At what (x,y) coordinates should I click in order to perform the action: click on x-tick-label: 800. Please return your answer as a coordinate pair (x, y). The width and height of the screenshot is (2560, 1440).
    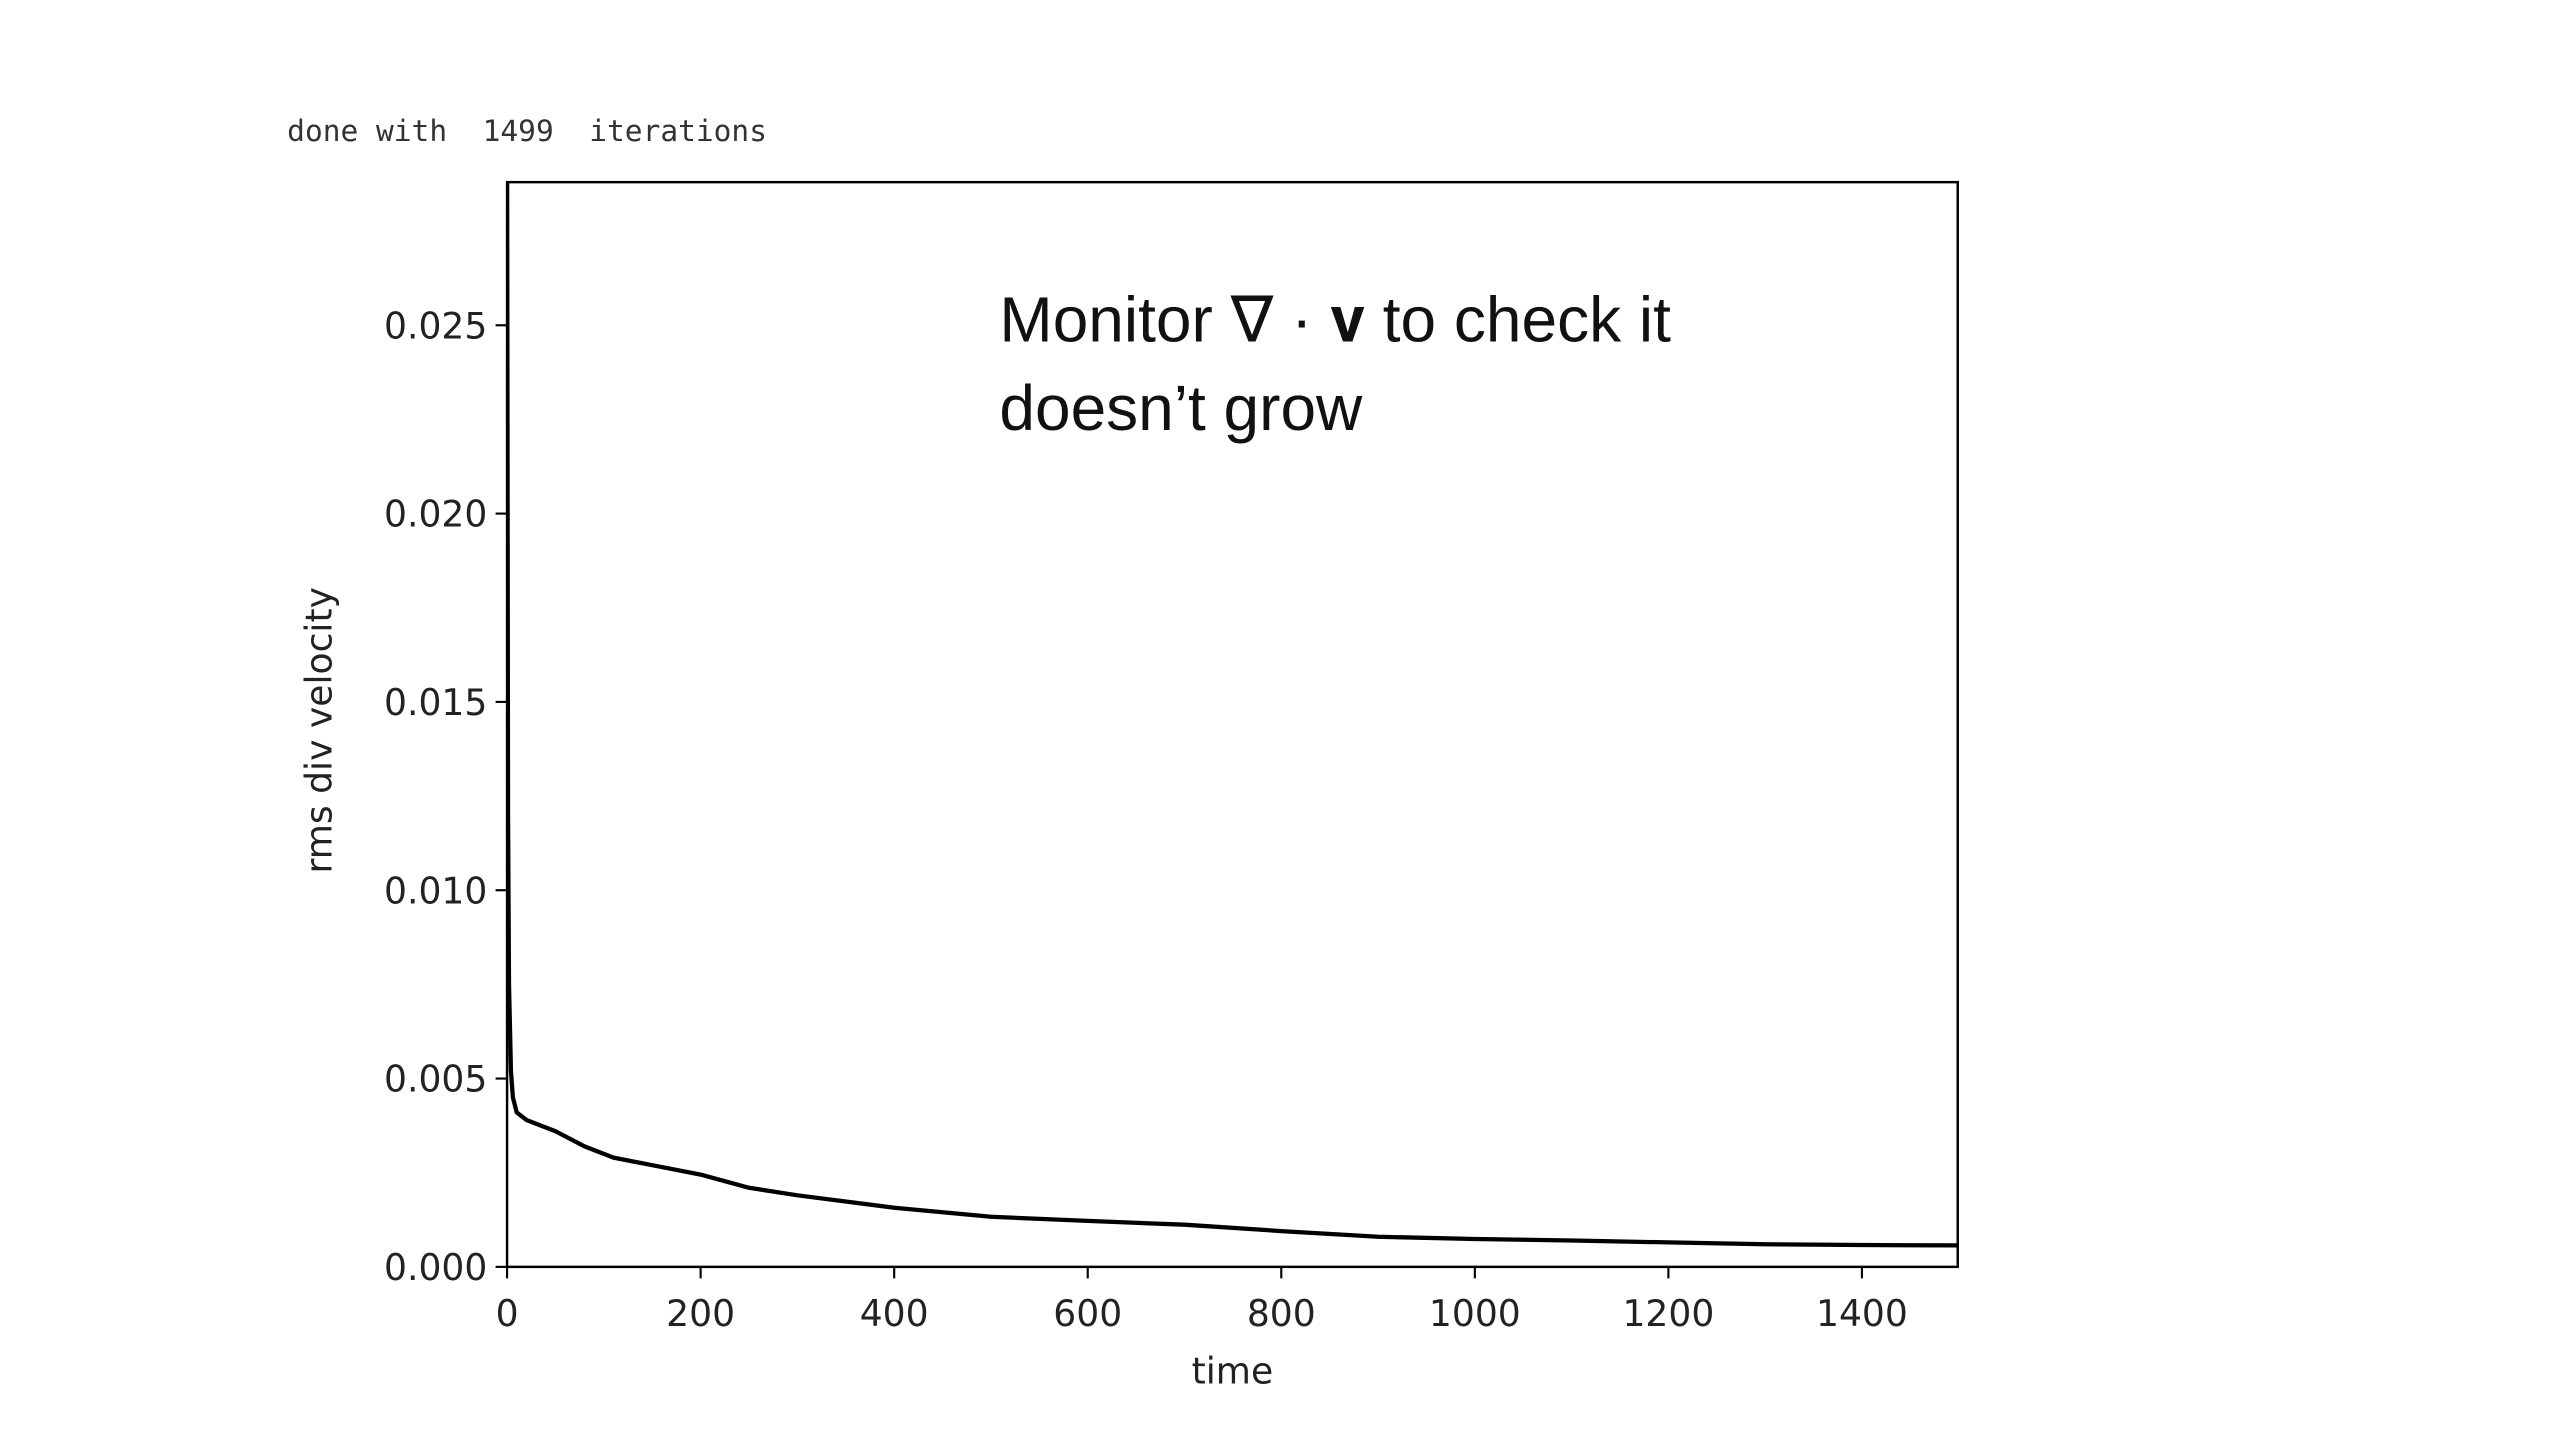
    Looking at the image, I should click on (1281, 1313).